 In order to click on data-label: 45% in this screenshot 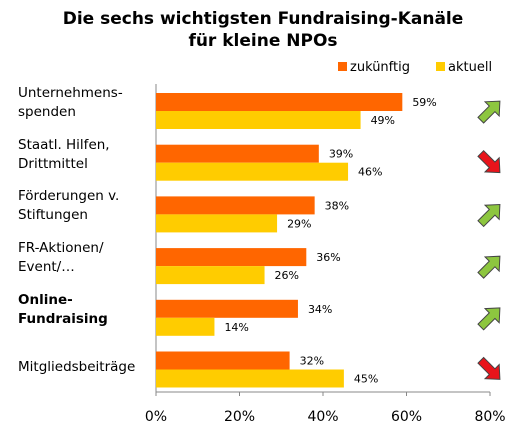, I will do `click(366, 379)`.